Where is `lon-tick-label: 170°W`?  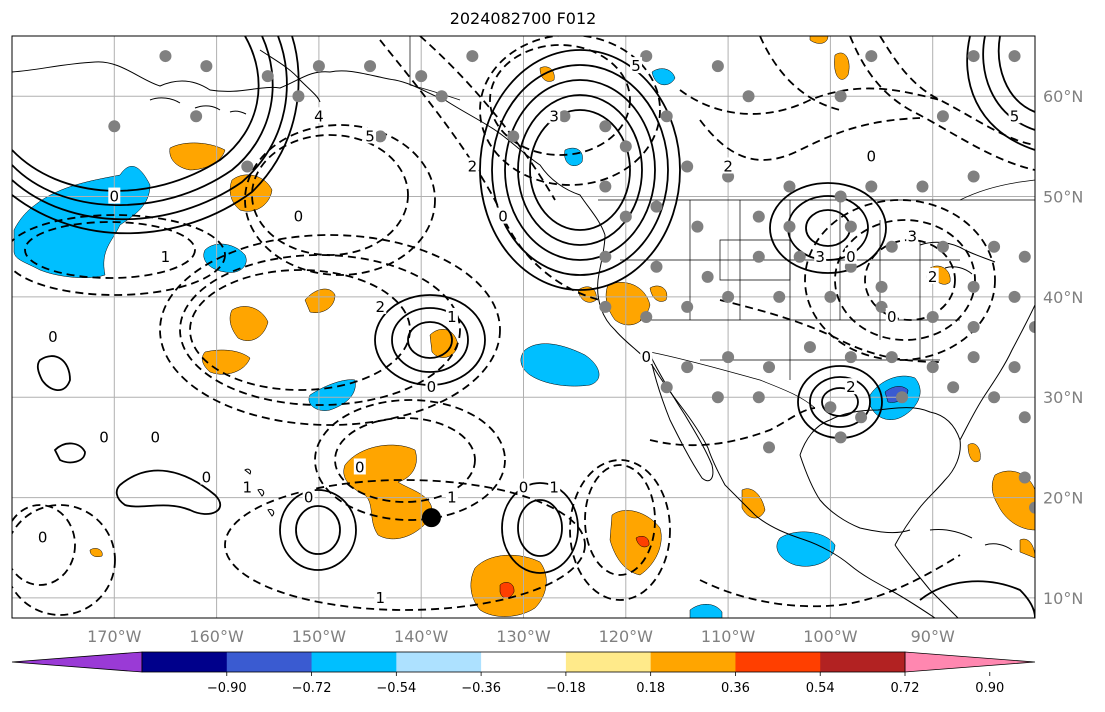 lon-tick-label: 170°W is located at coordinates (114, 636).